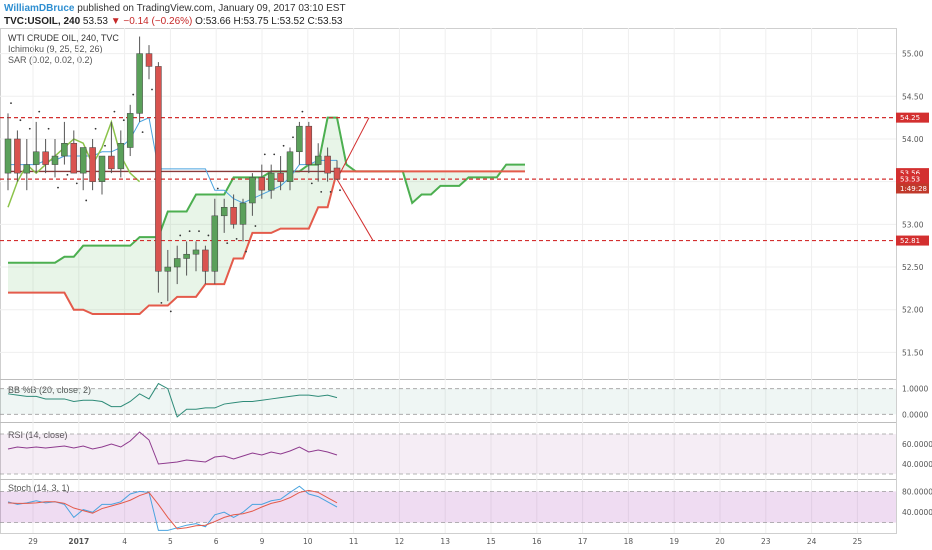 This screenshot has width=932, height=550. I want to click on legend-bb: BB %B (20, close, 2), so click(49, 390).